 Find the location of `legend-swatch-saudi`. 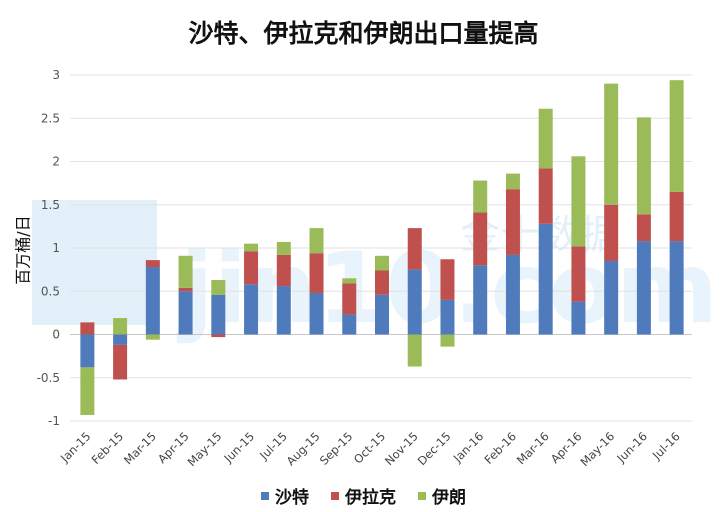

legend-swatch-saudi is located at coordinates (265, 495).